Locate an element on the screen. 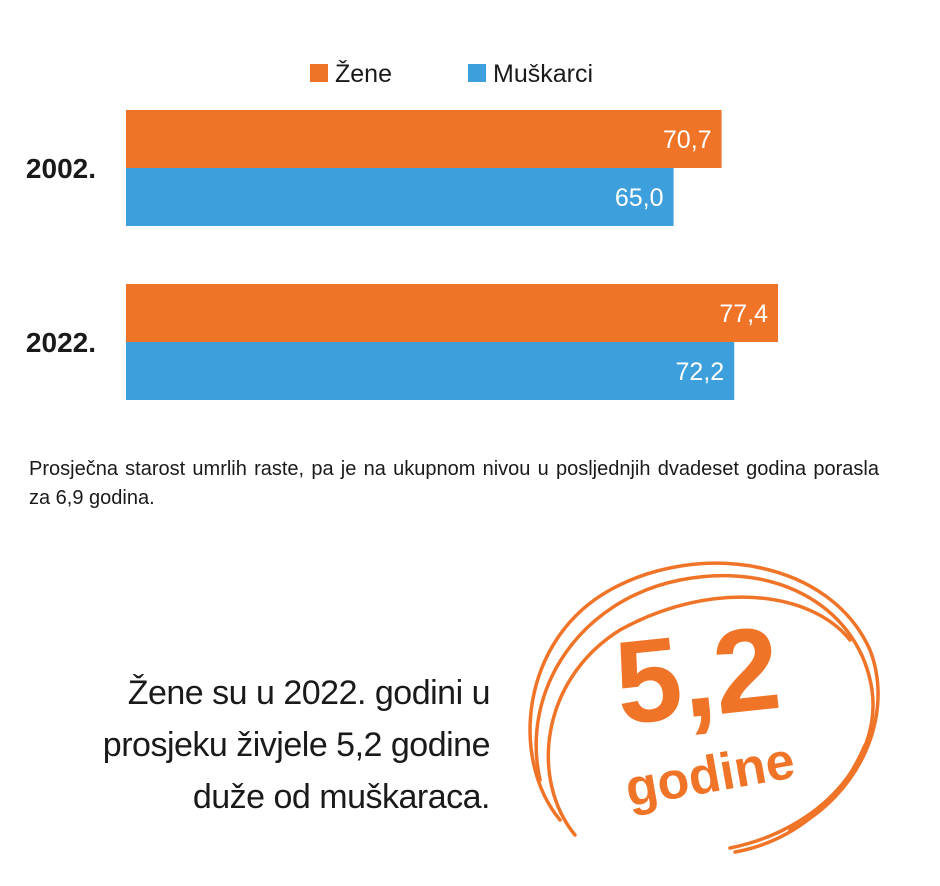 This screenshot has height=886, width=940. category-label-1: 2002. is located at coordinates (61, 168).